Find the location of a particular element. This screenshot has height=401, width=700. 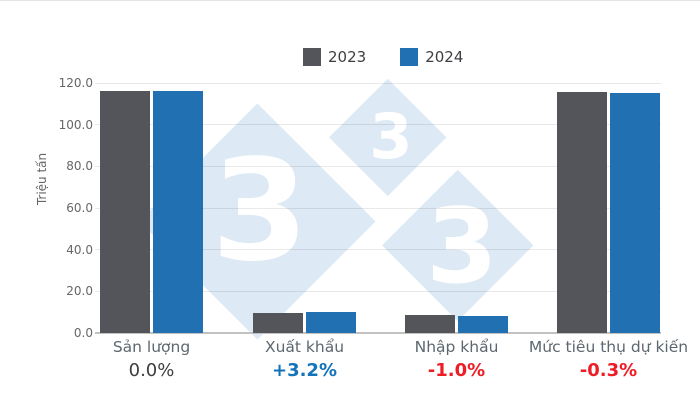

category-label-3: Nhập khẩu is located at coordinates (456, 347).